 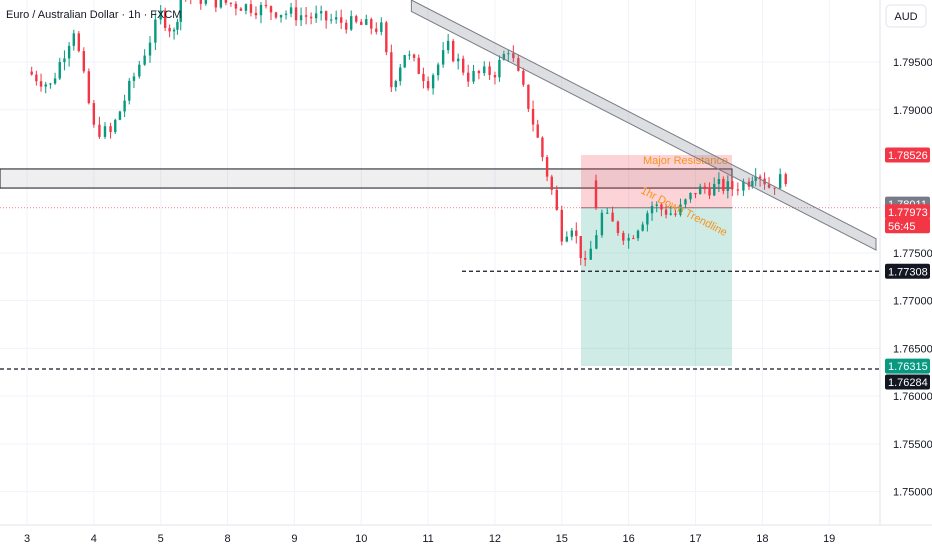 What do you see at coordinates (912, 254) in the screenshot?
I see `y-tick-label: 1.77500` at bounding box center [912, 254].